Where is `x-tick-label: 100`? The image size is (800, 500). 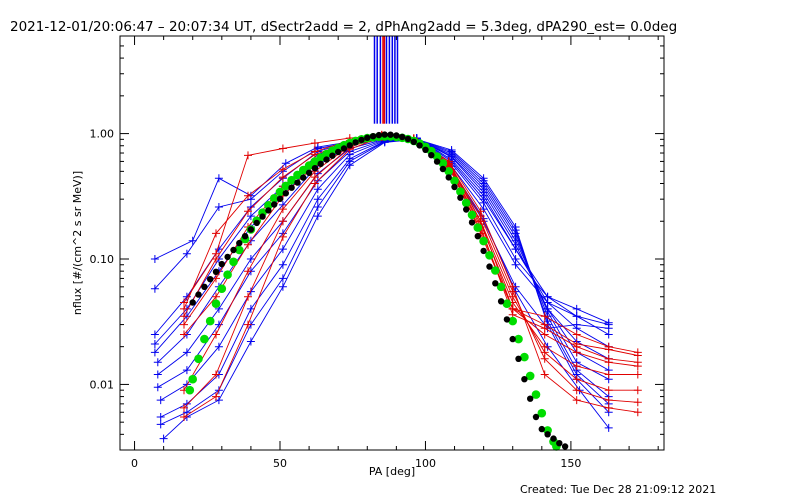
x-tick-label: 100 is located at coordinates (425, 463).